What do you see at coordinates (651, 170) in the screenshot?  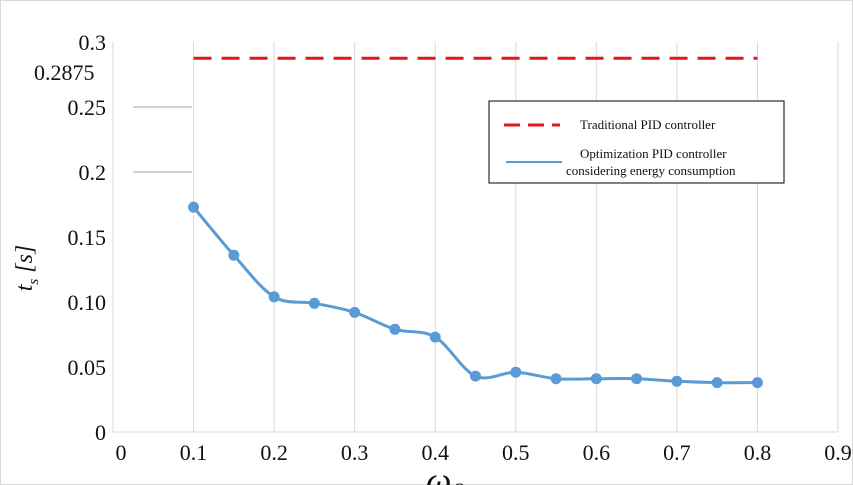 I see `legend-label-optimization-line2: considering energy consumption` at bounding box center [651, 170].